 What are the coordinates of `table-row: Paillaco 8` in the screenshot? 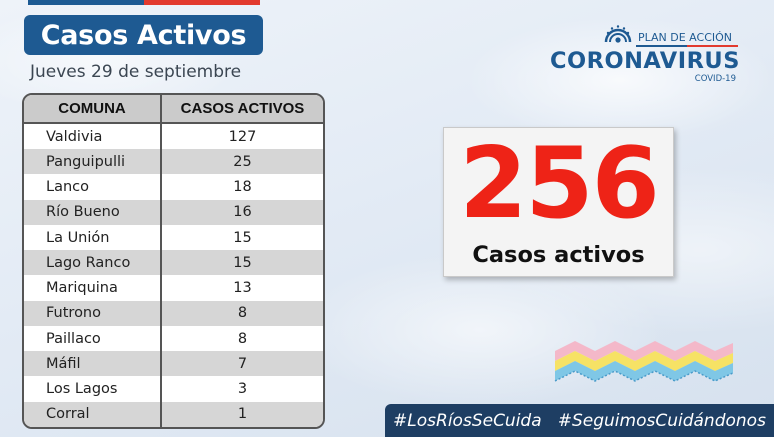 It's located at (173, 338).